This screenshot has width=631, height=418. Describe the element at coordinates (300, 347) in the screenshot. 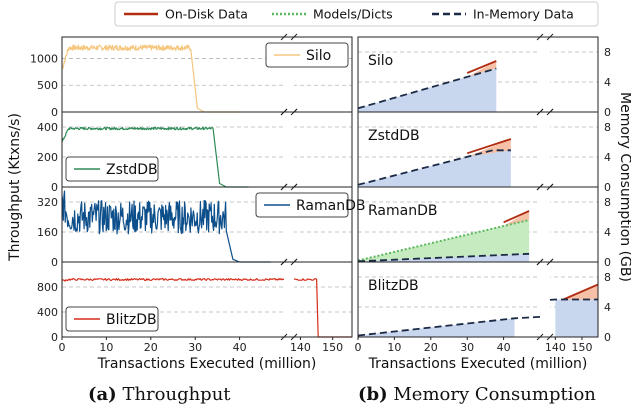

I see `x-tick-label: 140` at that location.